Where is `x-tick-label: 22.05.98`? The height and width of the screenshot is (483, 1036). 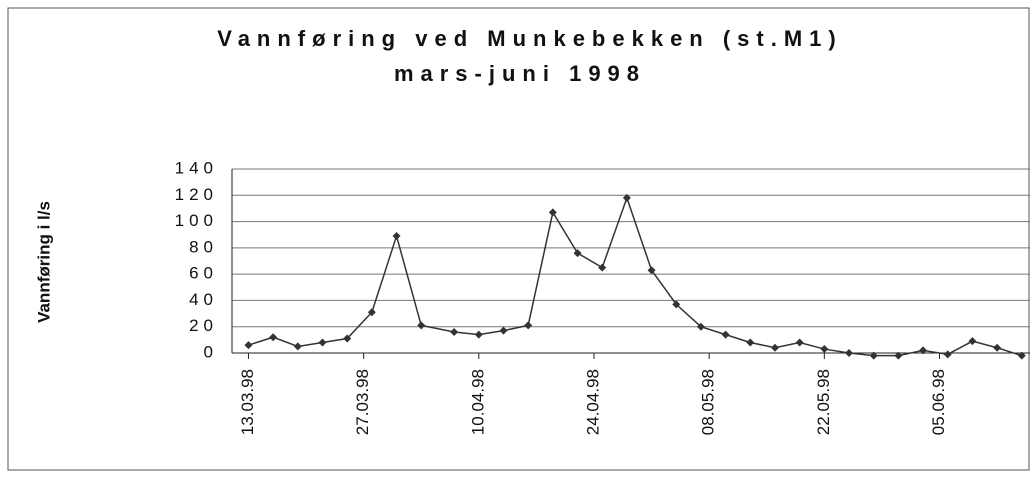
x-tick-label: 22.05.98 is located at coordinates (823, 402).